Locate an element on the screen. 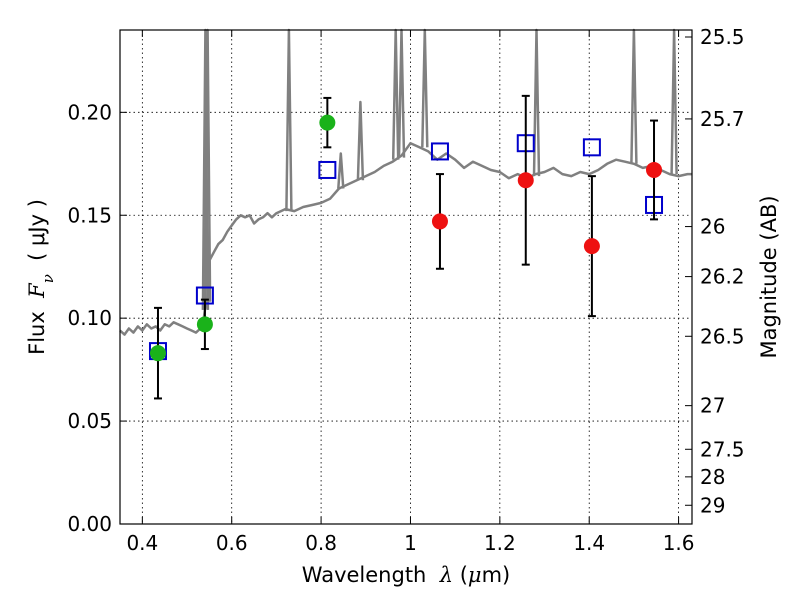 The height and width of the screenshot is (600, 800). y2-tick-label: 29 is located at coordinates (712, 505).